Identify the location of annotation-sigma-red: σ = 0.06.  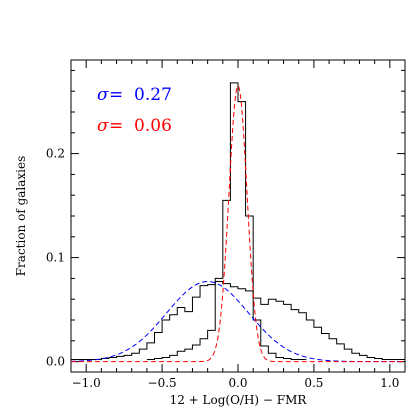
(134, 126).